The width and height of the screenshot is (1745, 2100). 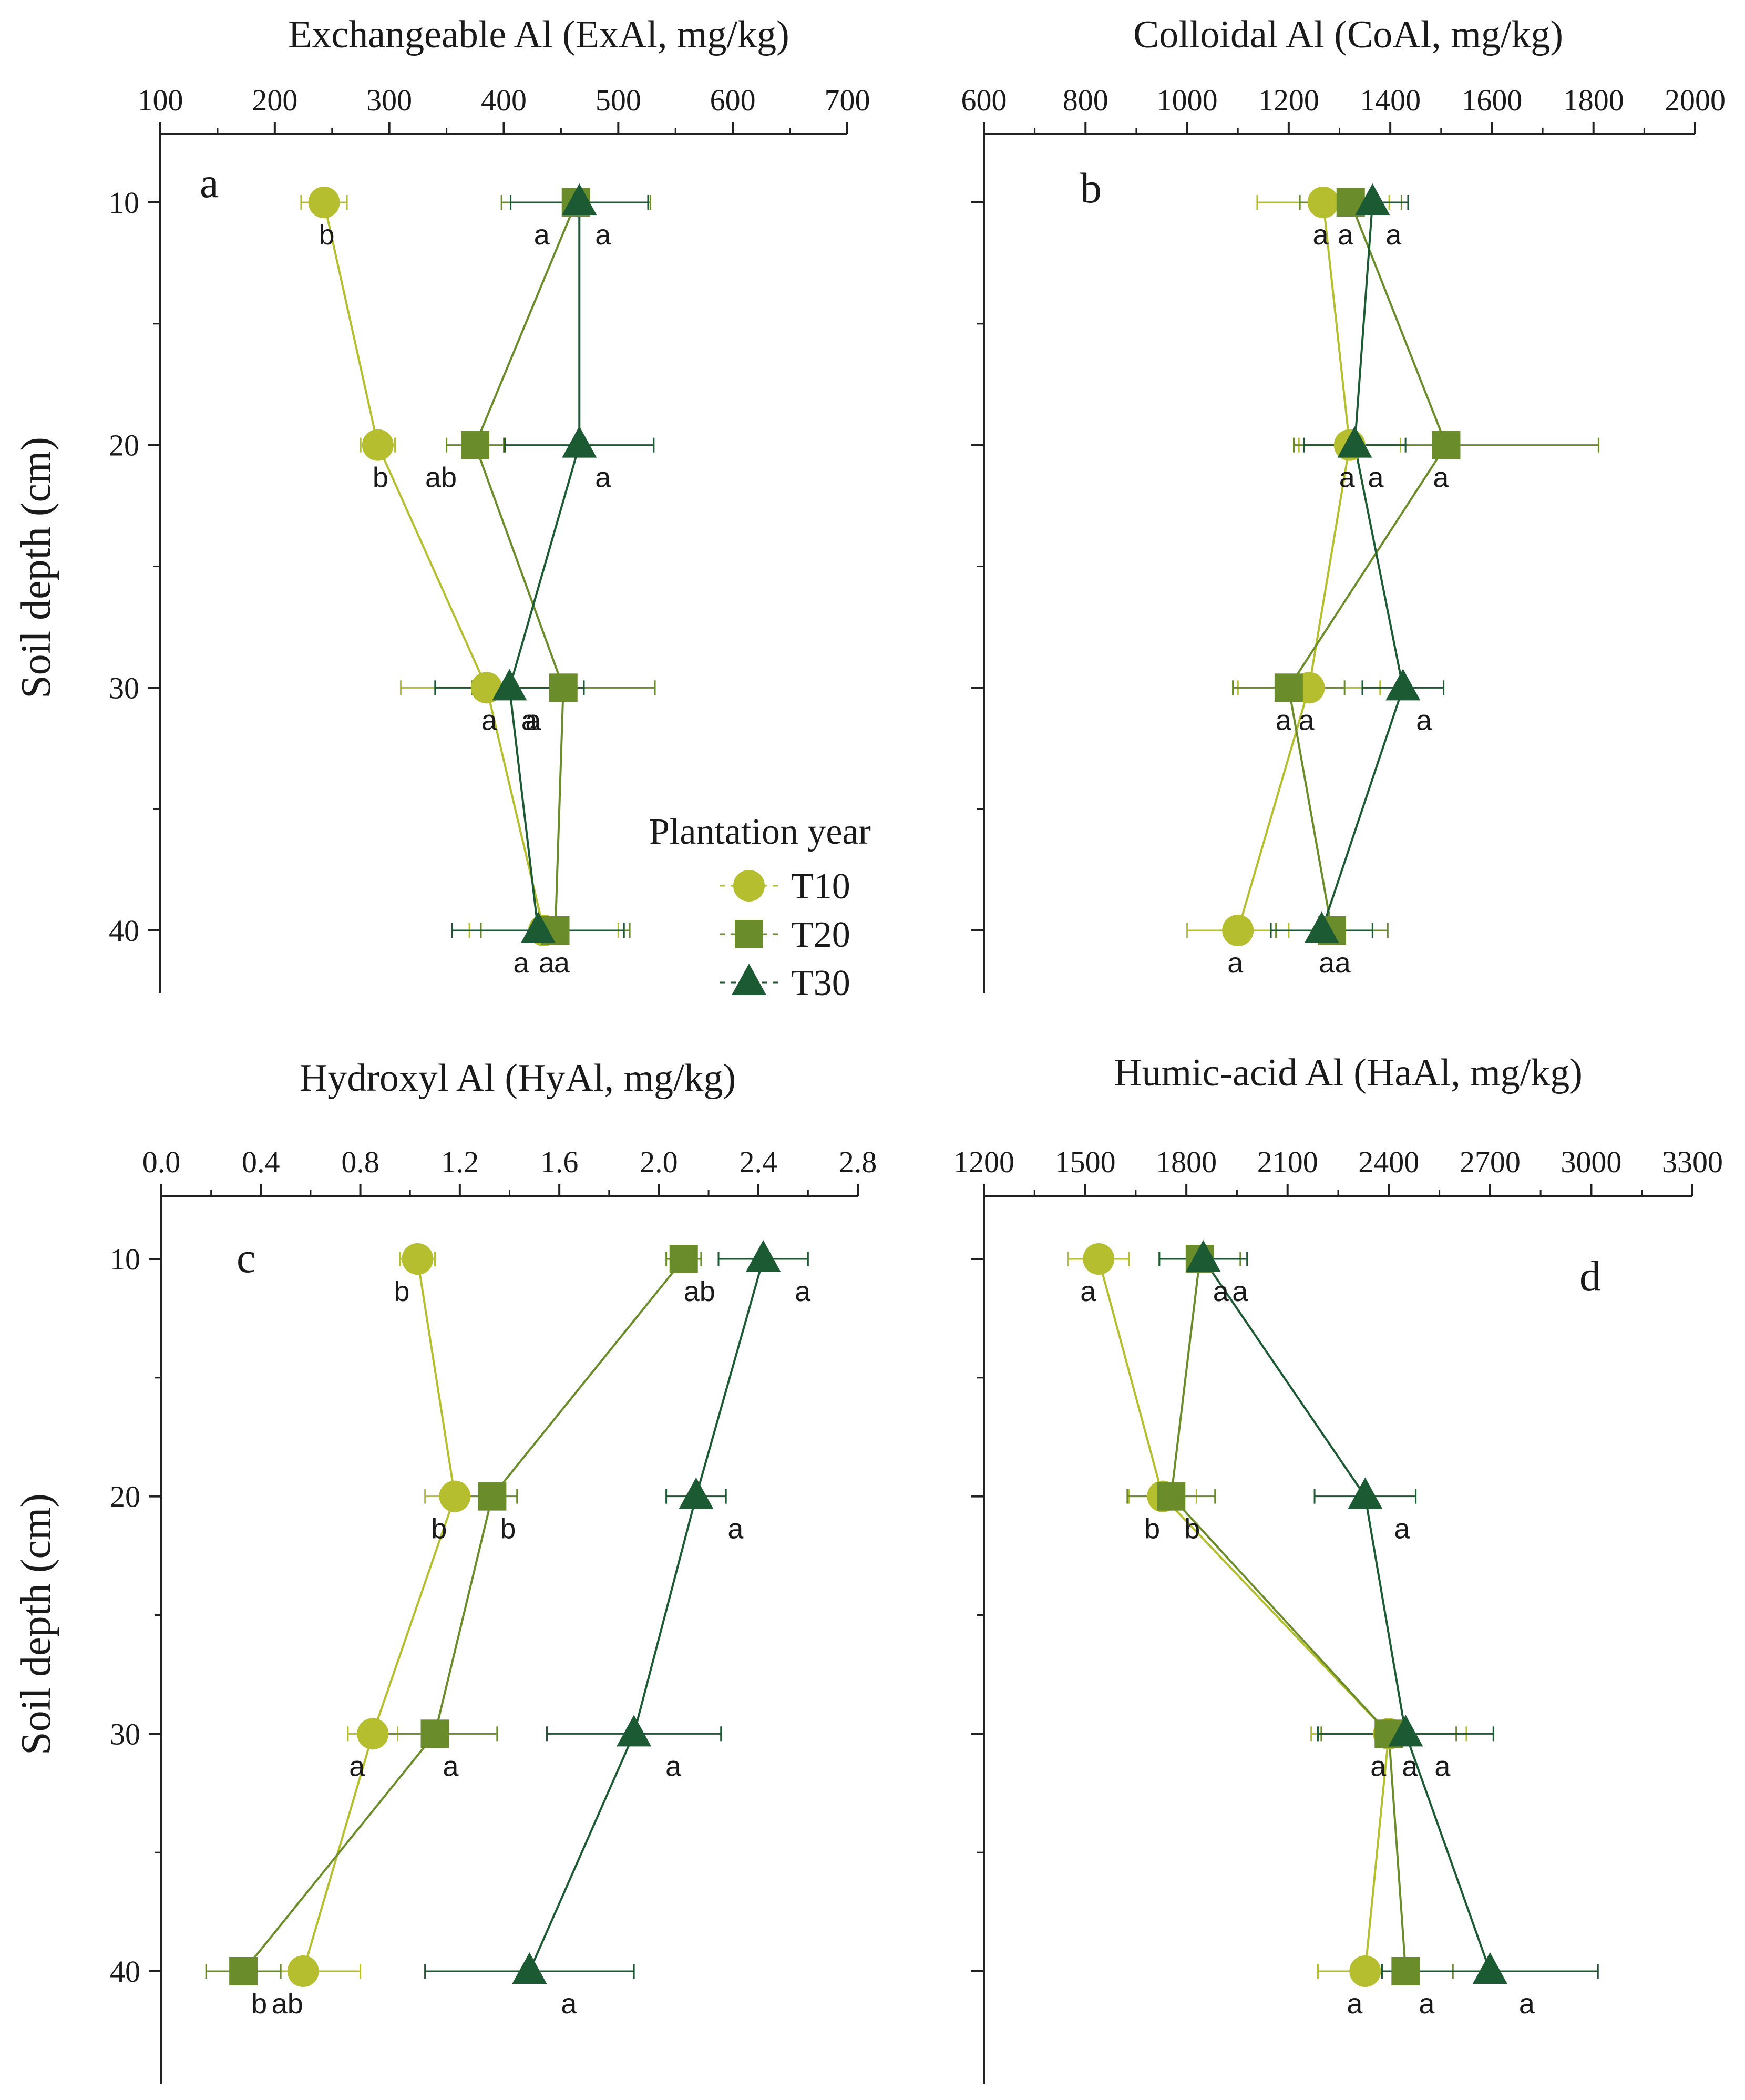 I want to click on panel-b-title: Colloidal Al (CoAl, mg/kg), so click(x=1348, y=34).